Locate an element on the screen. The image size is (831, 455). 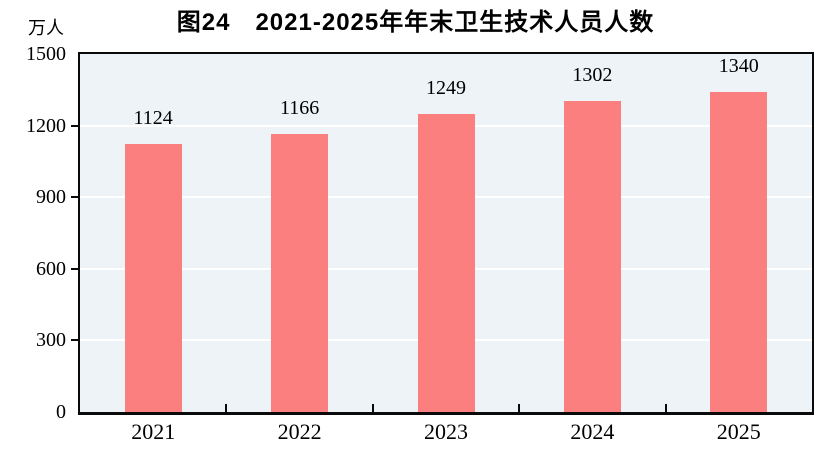
y-axis-tick-label: 0 is located at coordinates (61, 412).